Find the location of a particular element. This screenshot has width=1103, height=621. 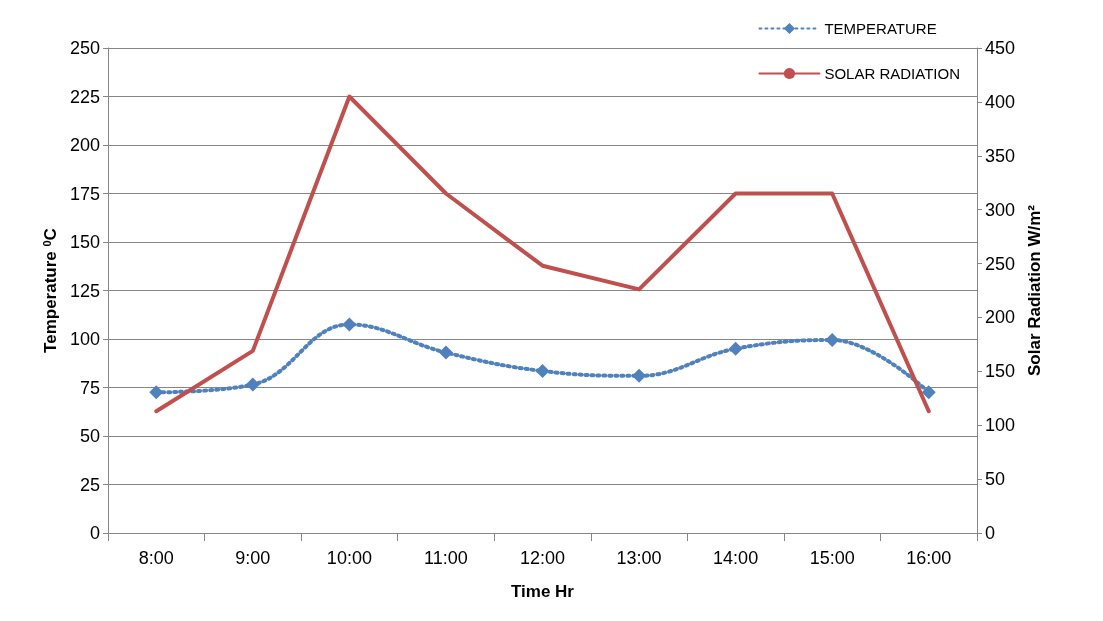

y-tick-label: 100 is located at coordinates (84, 339).